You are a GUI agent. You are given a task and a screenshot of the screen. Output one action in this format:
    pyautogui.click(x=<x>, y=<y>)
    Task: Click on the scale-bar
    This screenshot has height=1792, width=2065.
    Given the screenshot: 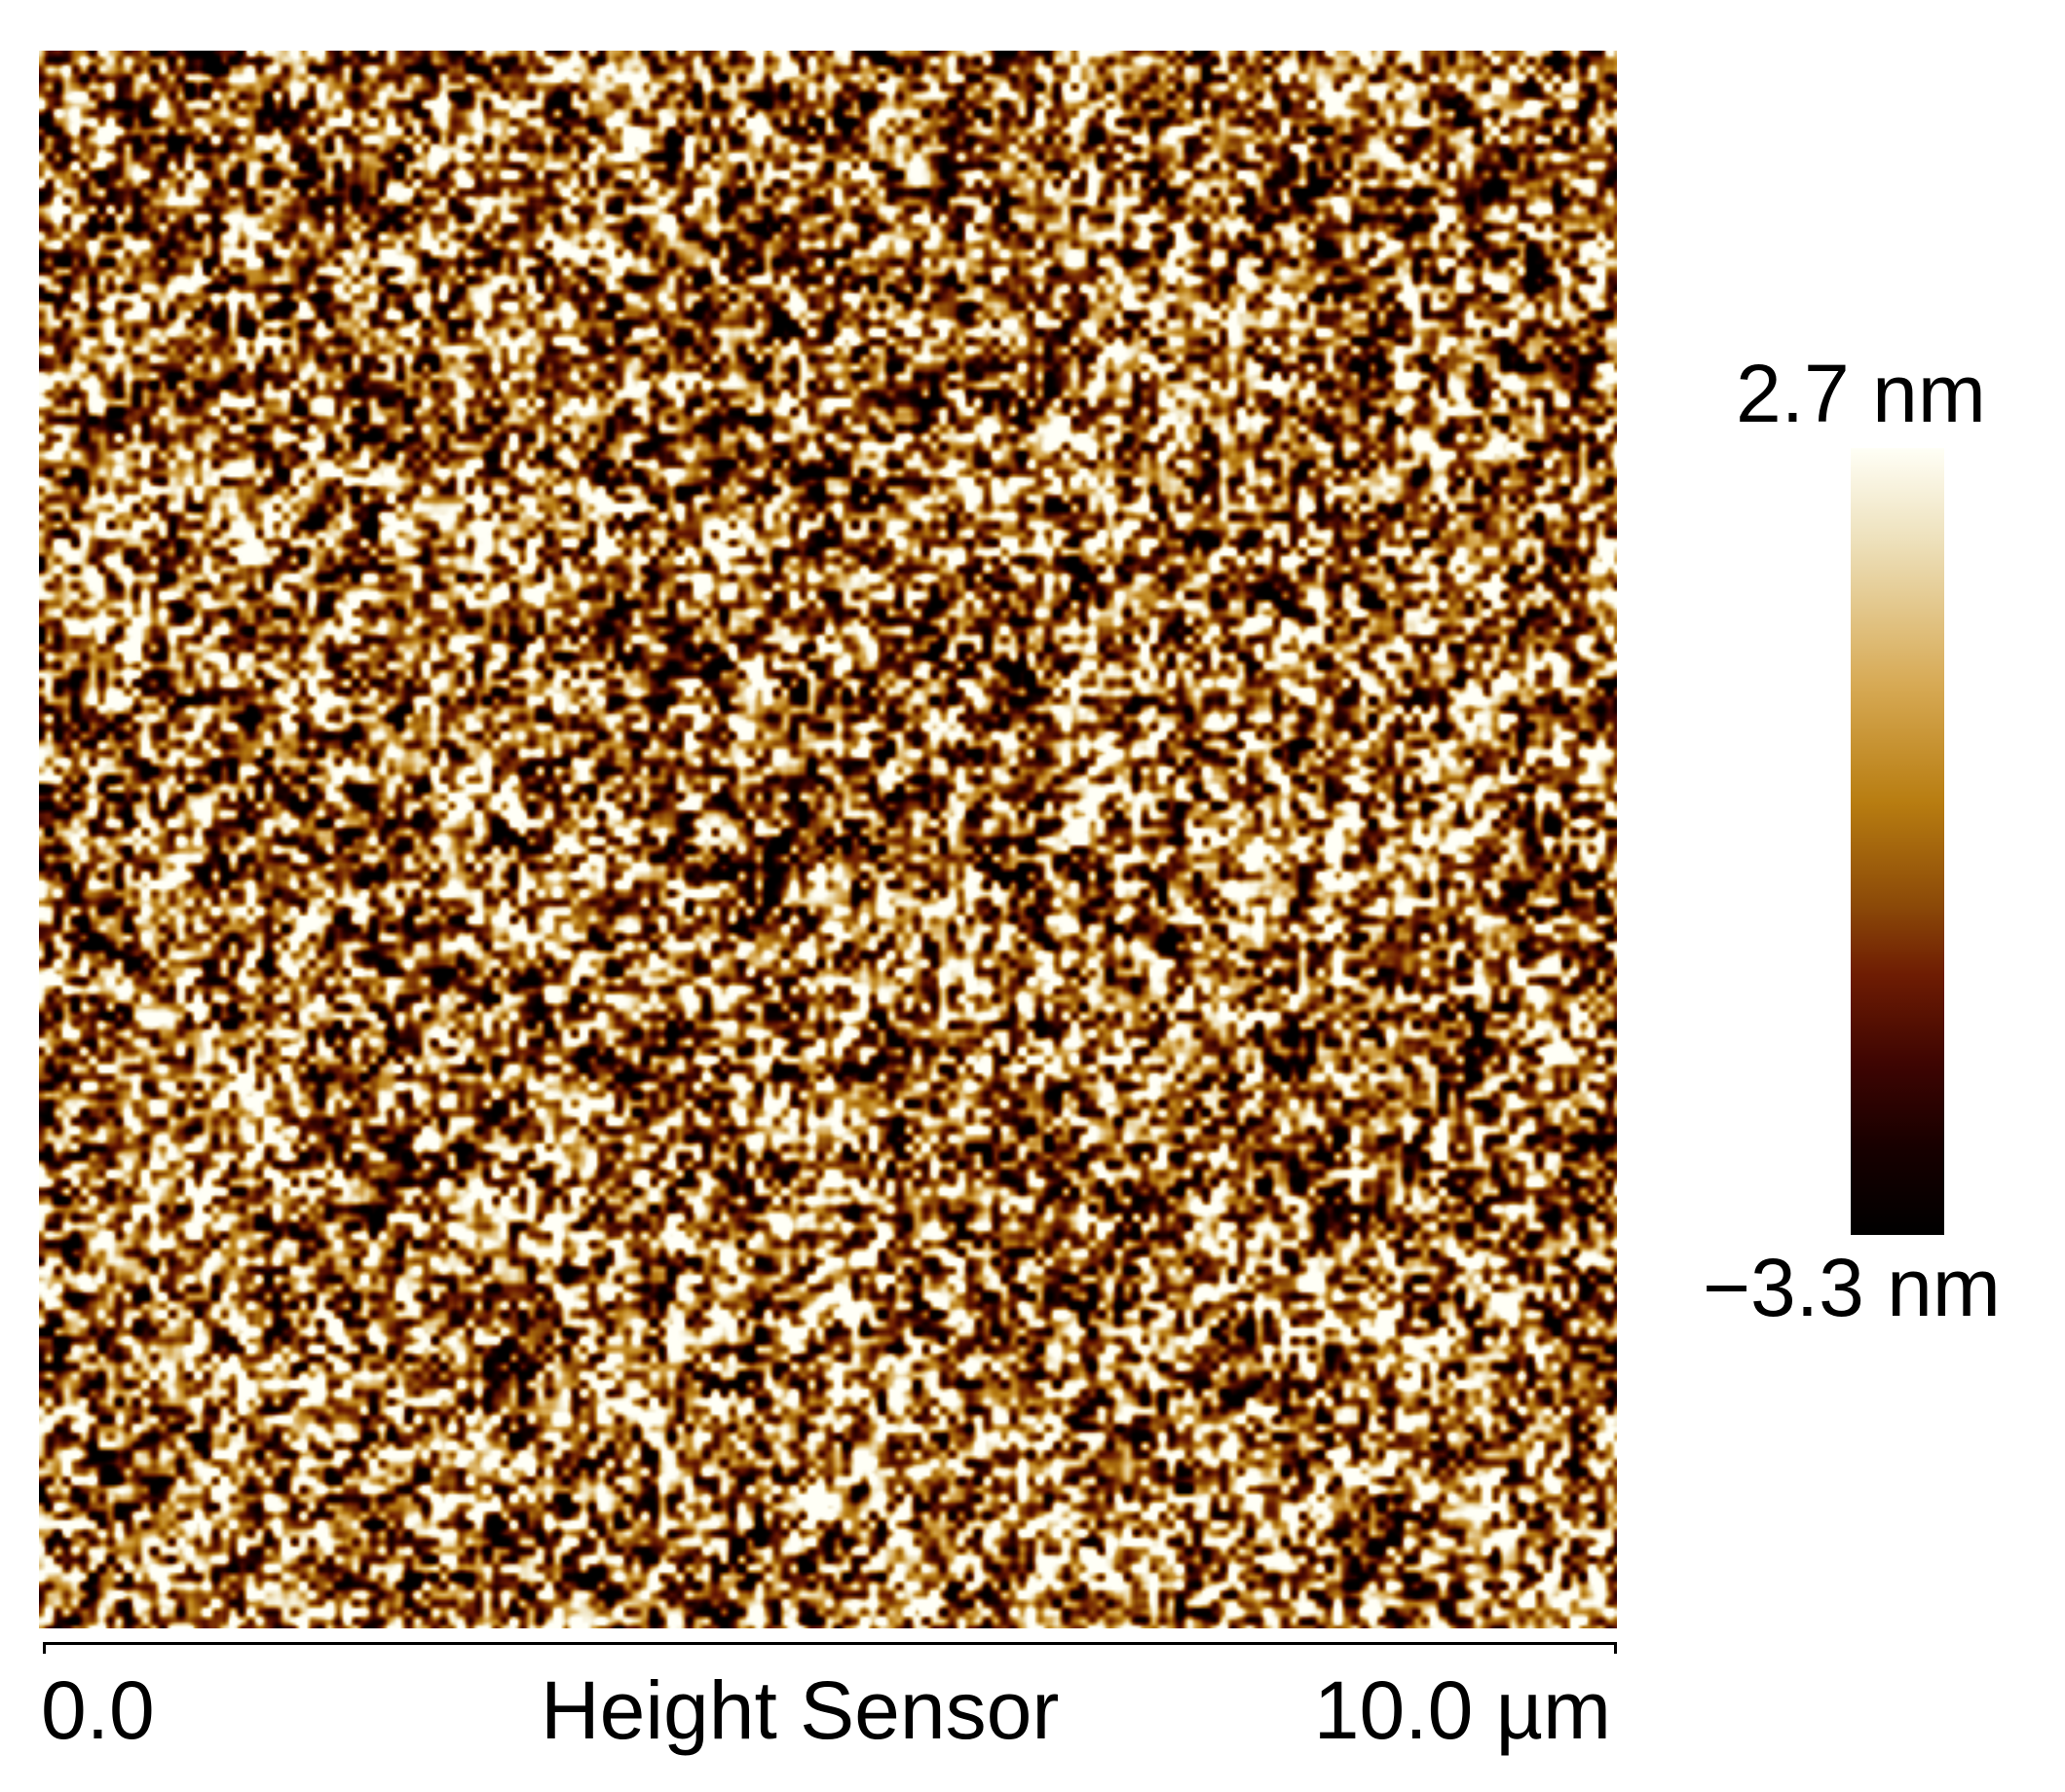 What is the action you would take?
    pyautogui.click(x=830, y=1648)
    